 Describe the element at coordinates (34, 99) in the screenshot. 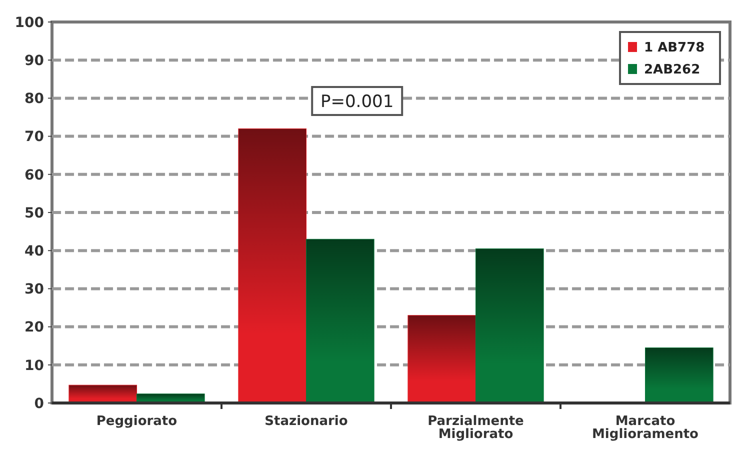

I see `y-tick-label: 80` at that location.